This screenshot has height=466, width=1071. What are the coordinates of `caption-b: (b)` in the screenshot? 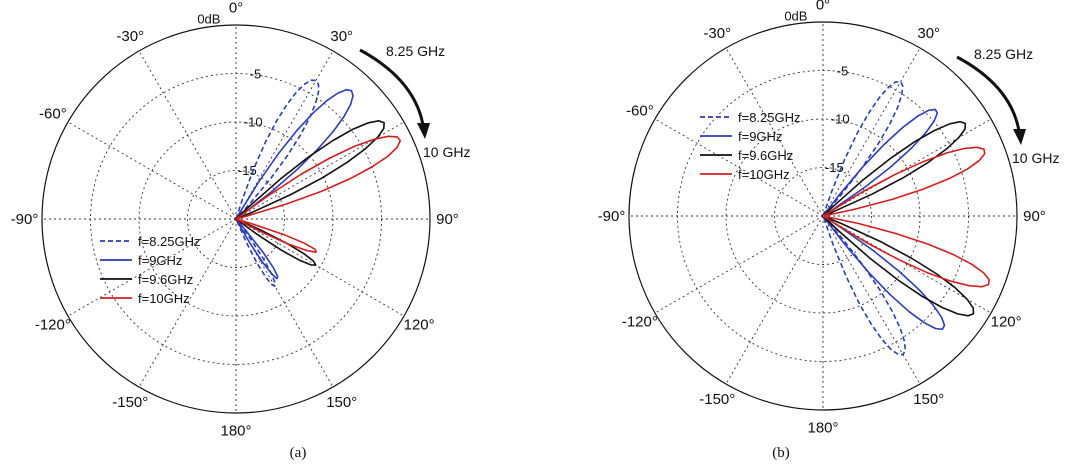 It's located at (781, 453).